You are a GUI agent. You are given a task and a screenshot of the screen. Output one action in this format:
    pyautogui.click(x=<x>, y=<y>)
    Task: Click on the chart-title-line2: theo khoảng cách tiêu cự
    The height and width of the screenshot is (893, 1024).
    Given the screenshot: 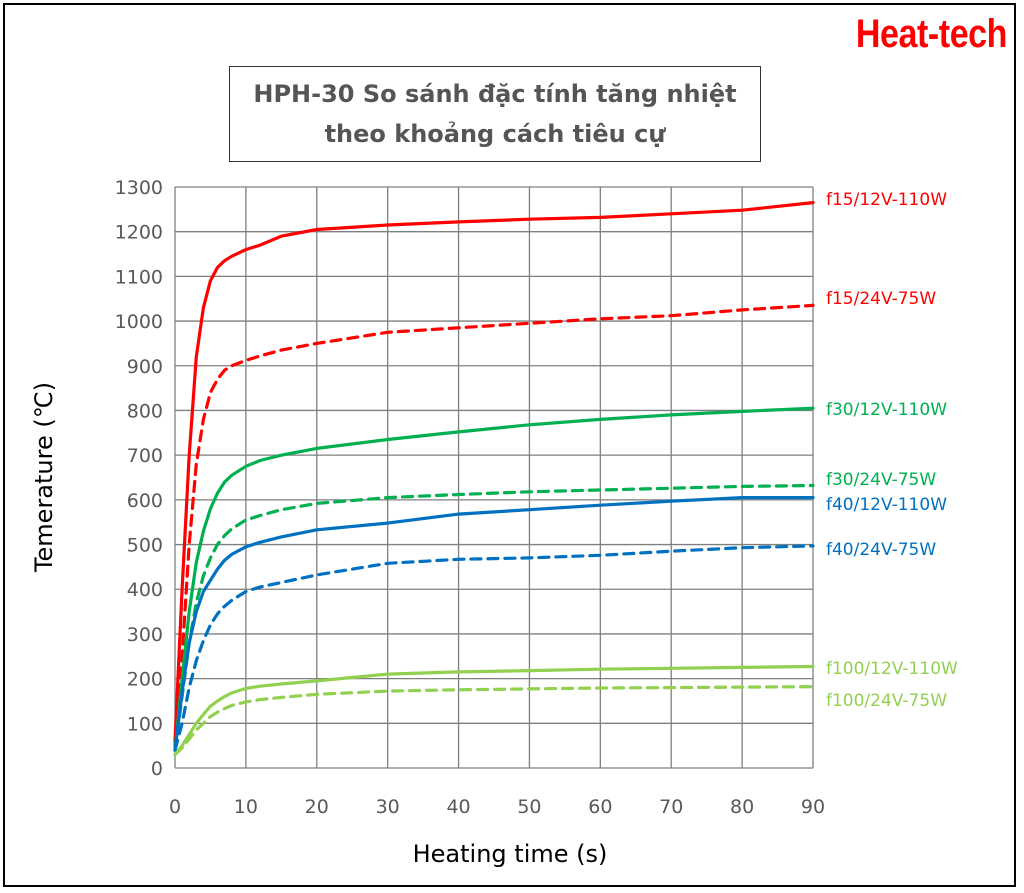 What is the action you would take?
    pyautogui.click(x=495, y=134)
    